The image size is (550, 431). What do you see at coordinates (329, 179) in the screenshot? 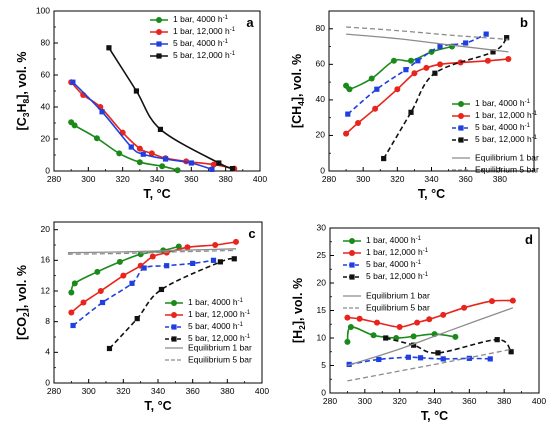
I see `x-tick-label: 280` at bounding box center [329, 179].